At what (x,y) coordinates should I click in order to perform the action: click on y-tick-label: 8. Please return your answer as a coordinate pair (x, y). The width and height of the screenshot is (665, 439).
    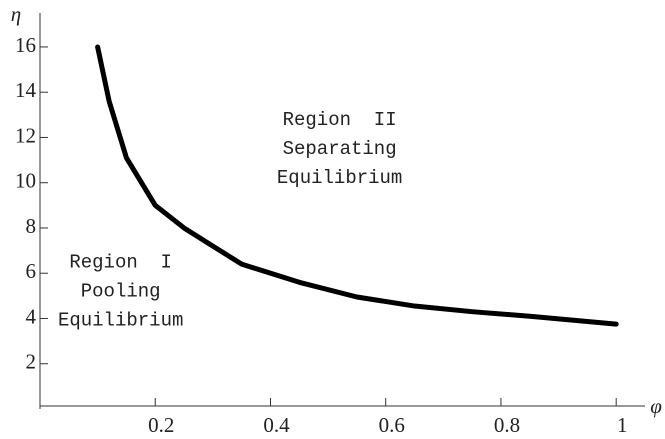
    Looking at the image, I should click on (31, 226).